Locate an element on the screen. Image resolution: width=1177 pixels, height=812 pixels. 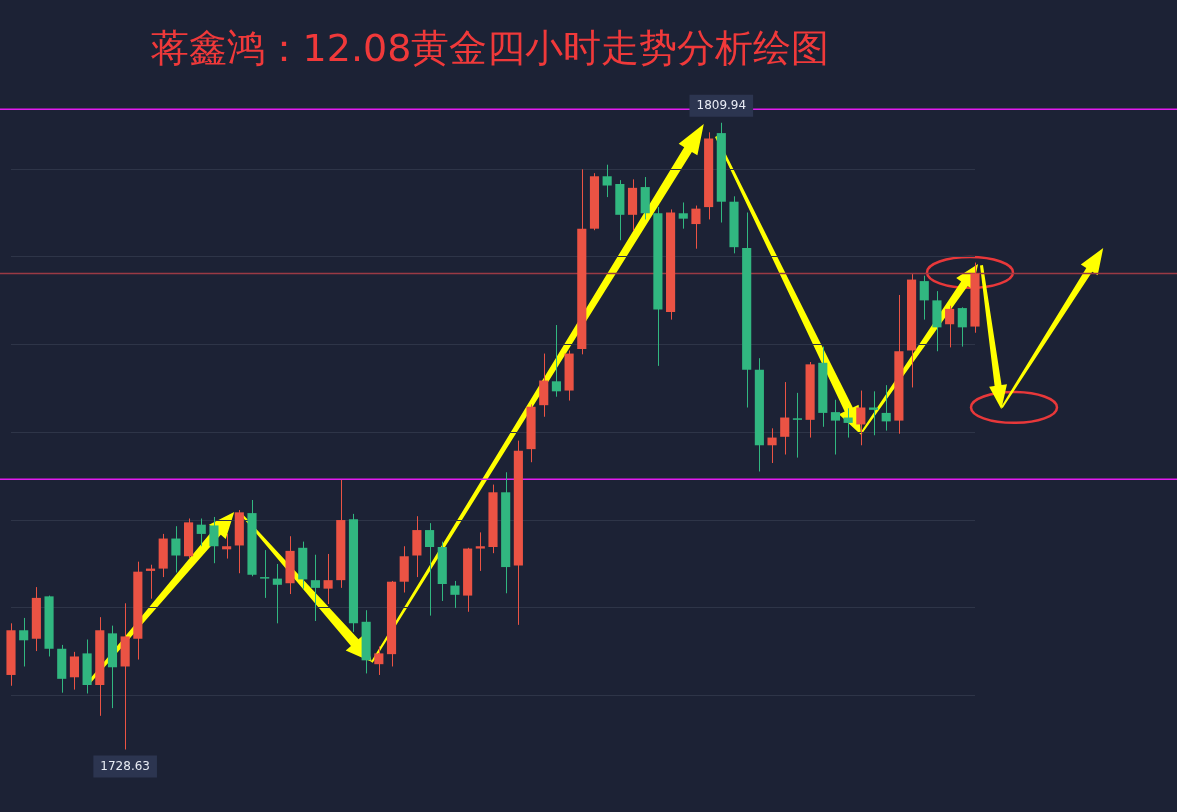
annotation: 1809.94 is located at coordinates (721, 104).